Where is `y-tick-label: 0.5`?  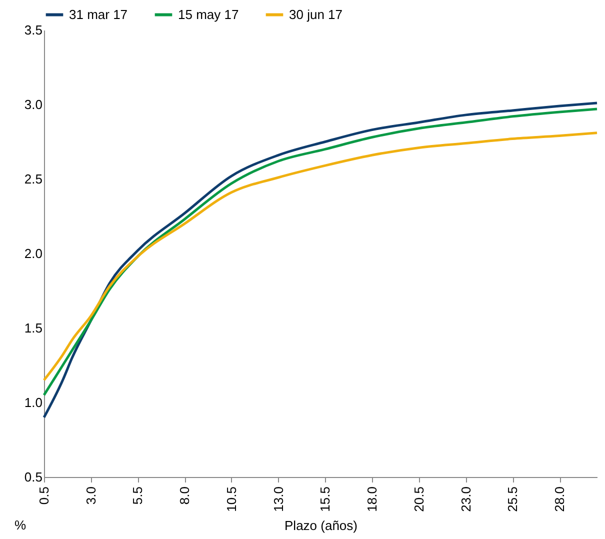 y-tick-label: 0.5 is located at coordinates (33, 477).